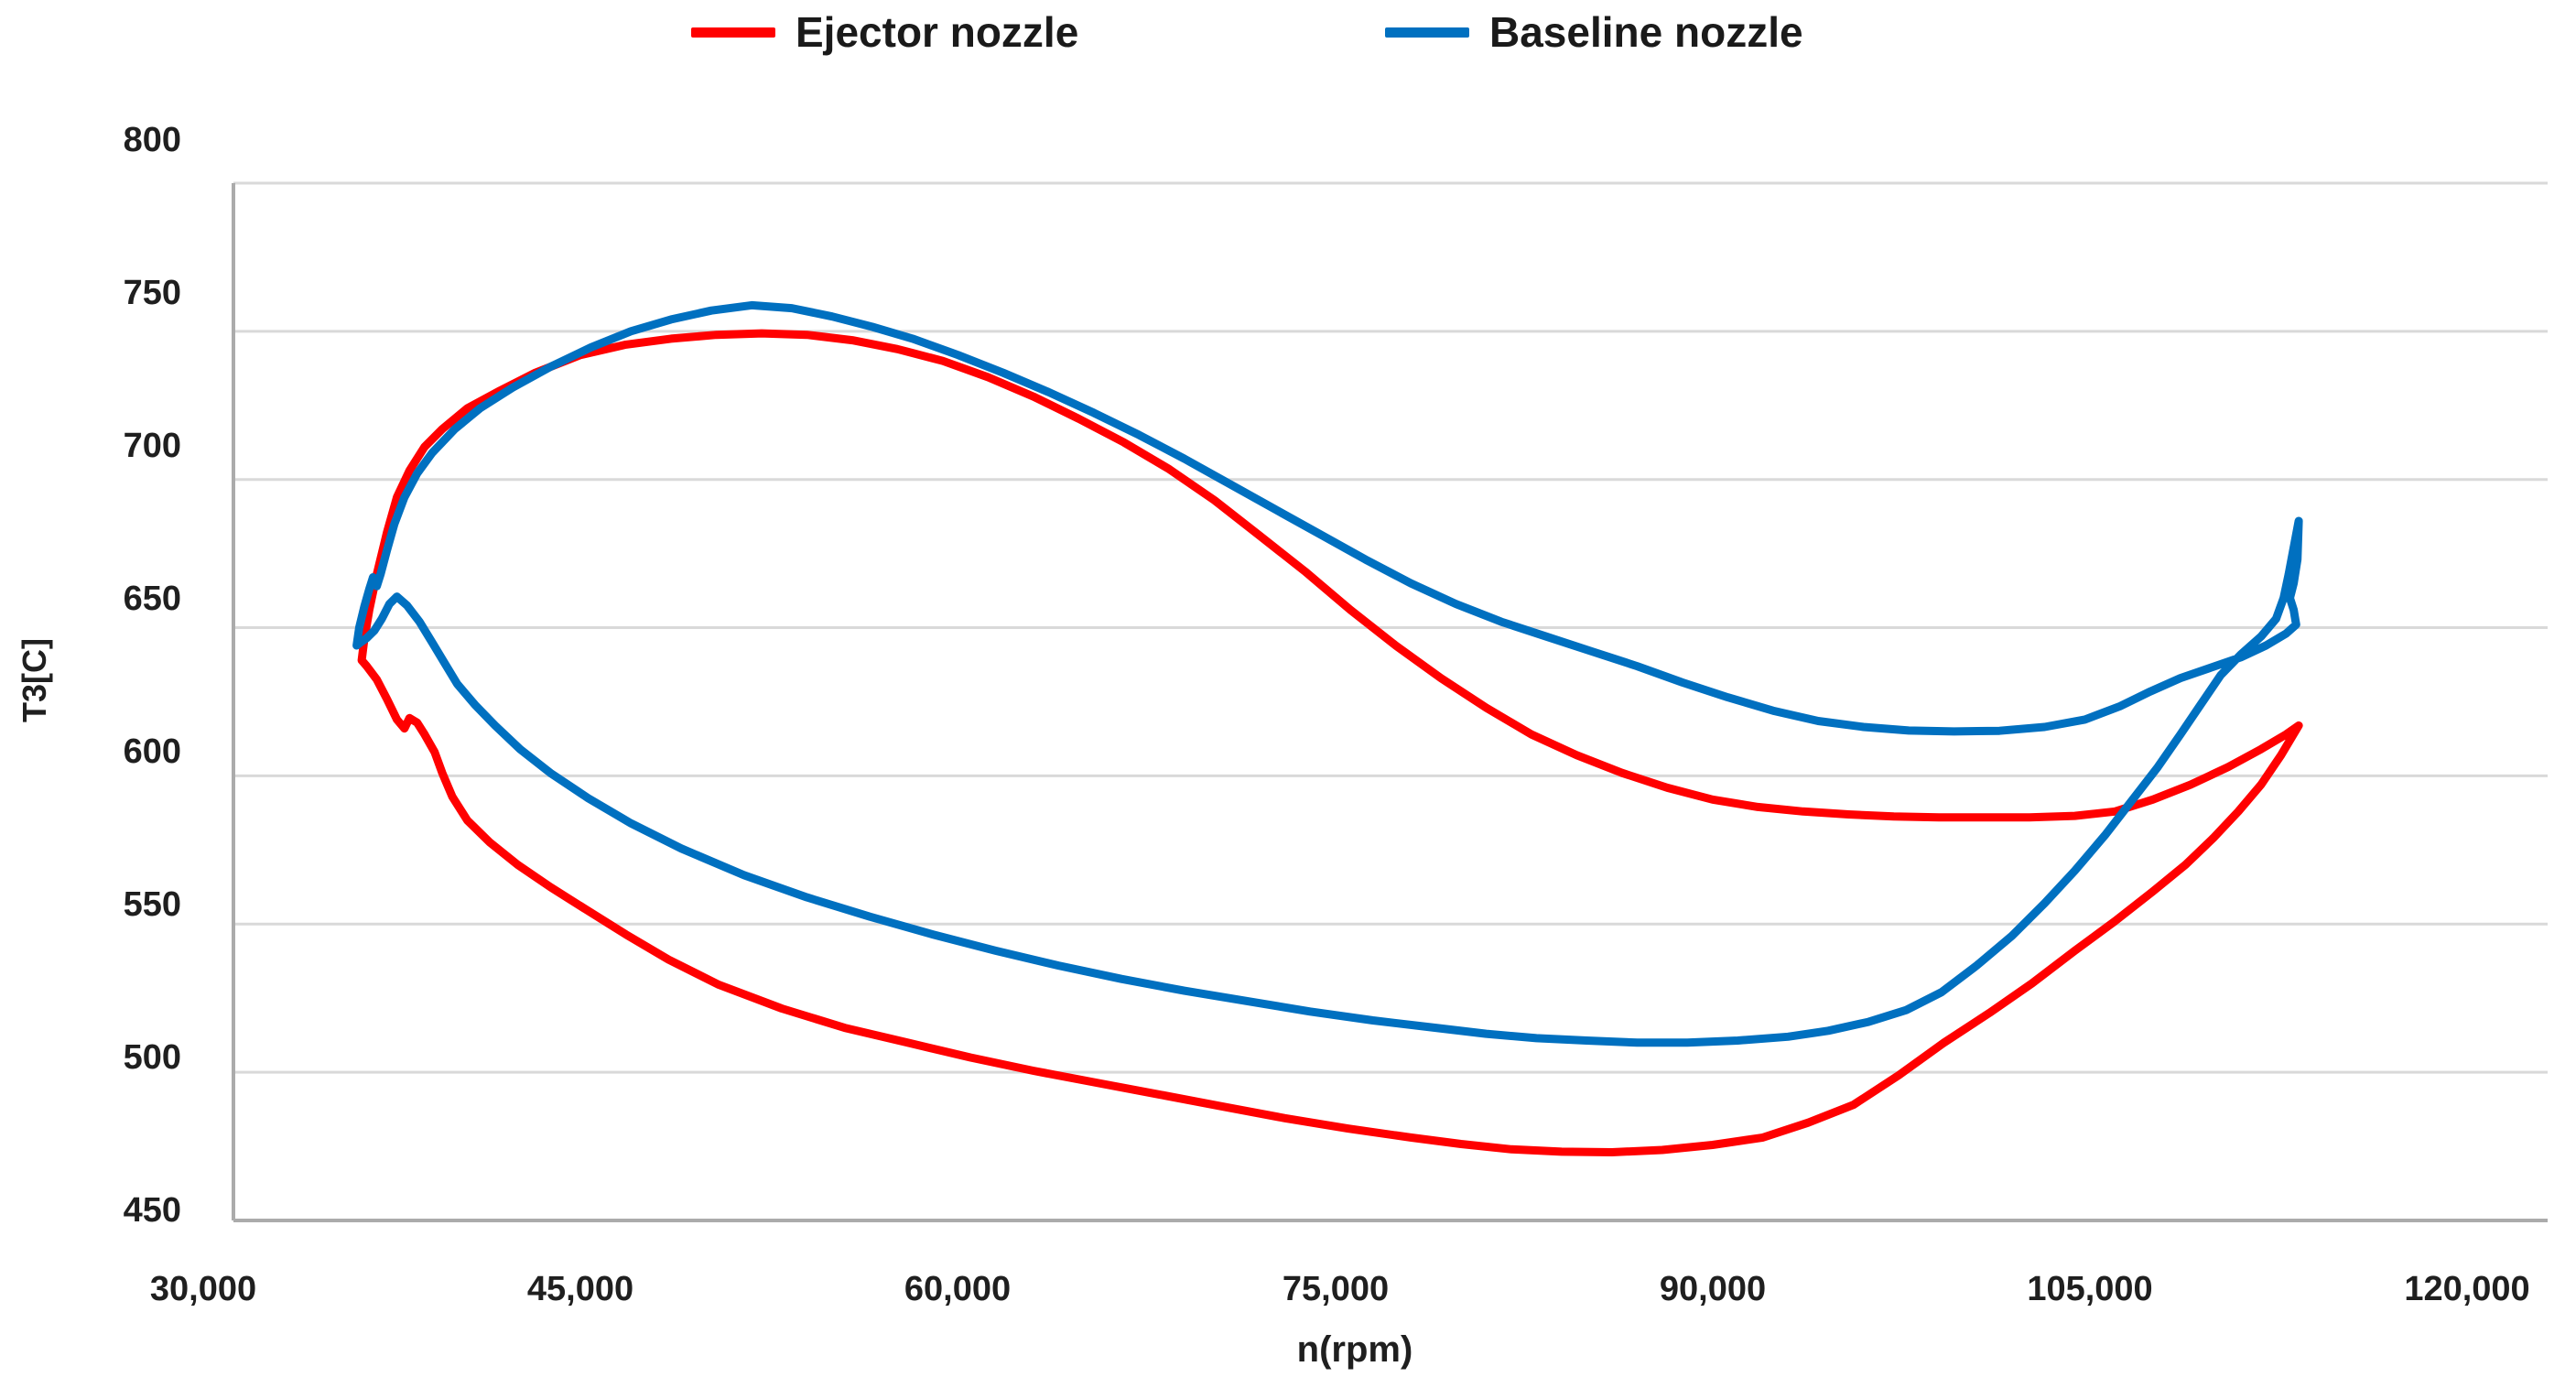 Image resolution: width=2576 pixels, height=1399 pixels. Describe the element at coordinates (152, 1057) in the screenshot. I see `y-tick-500: 500` at that location.